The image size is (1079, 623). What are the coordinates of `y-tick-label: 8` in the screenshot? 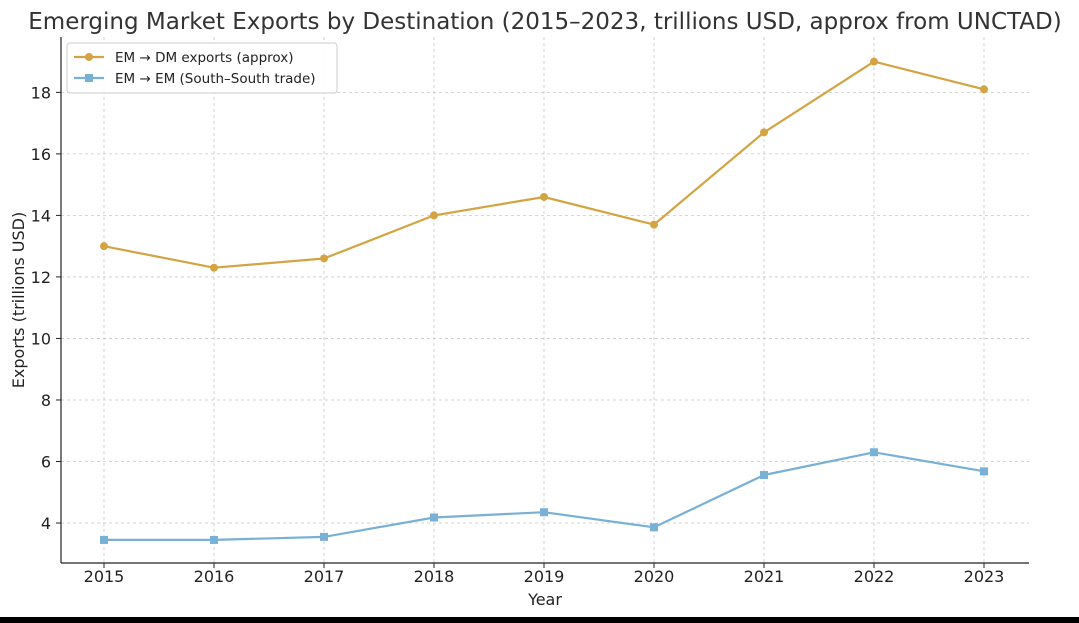 It's located at (46, 400).